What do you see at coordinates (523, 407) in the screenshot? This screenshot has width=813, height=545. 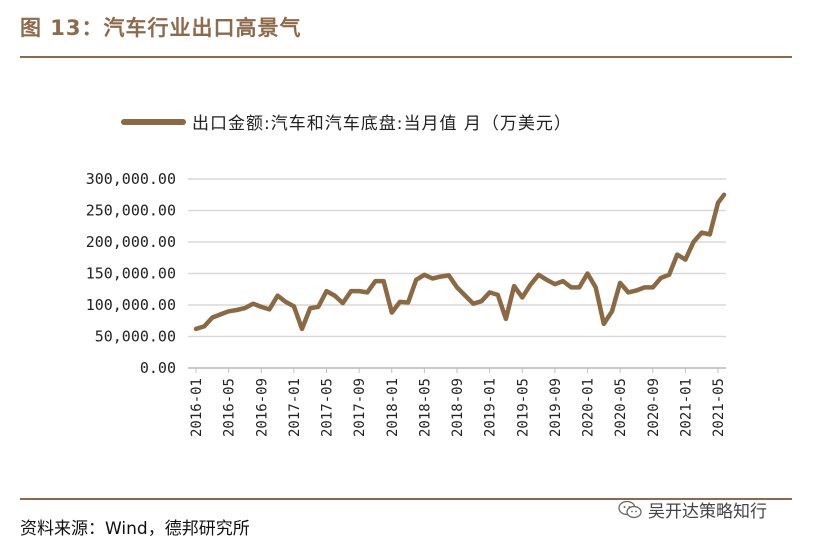 I see `x-tick-label: 2019-05` at bounding box center [523, 407].